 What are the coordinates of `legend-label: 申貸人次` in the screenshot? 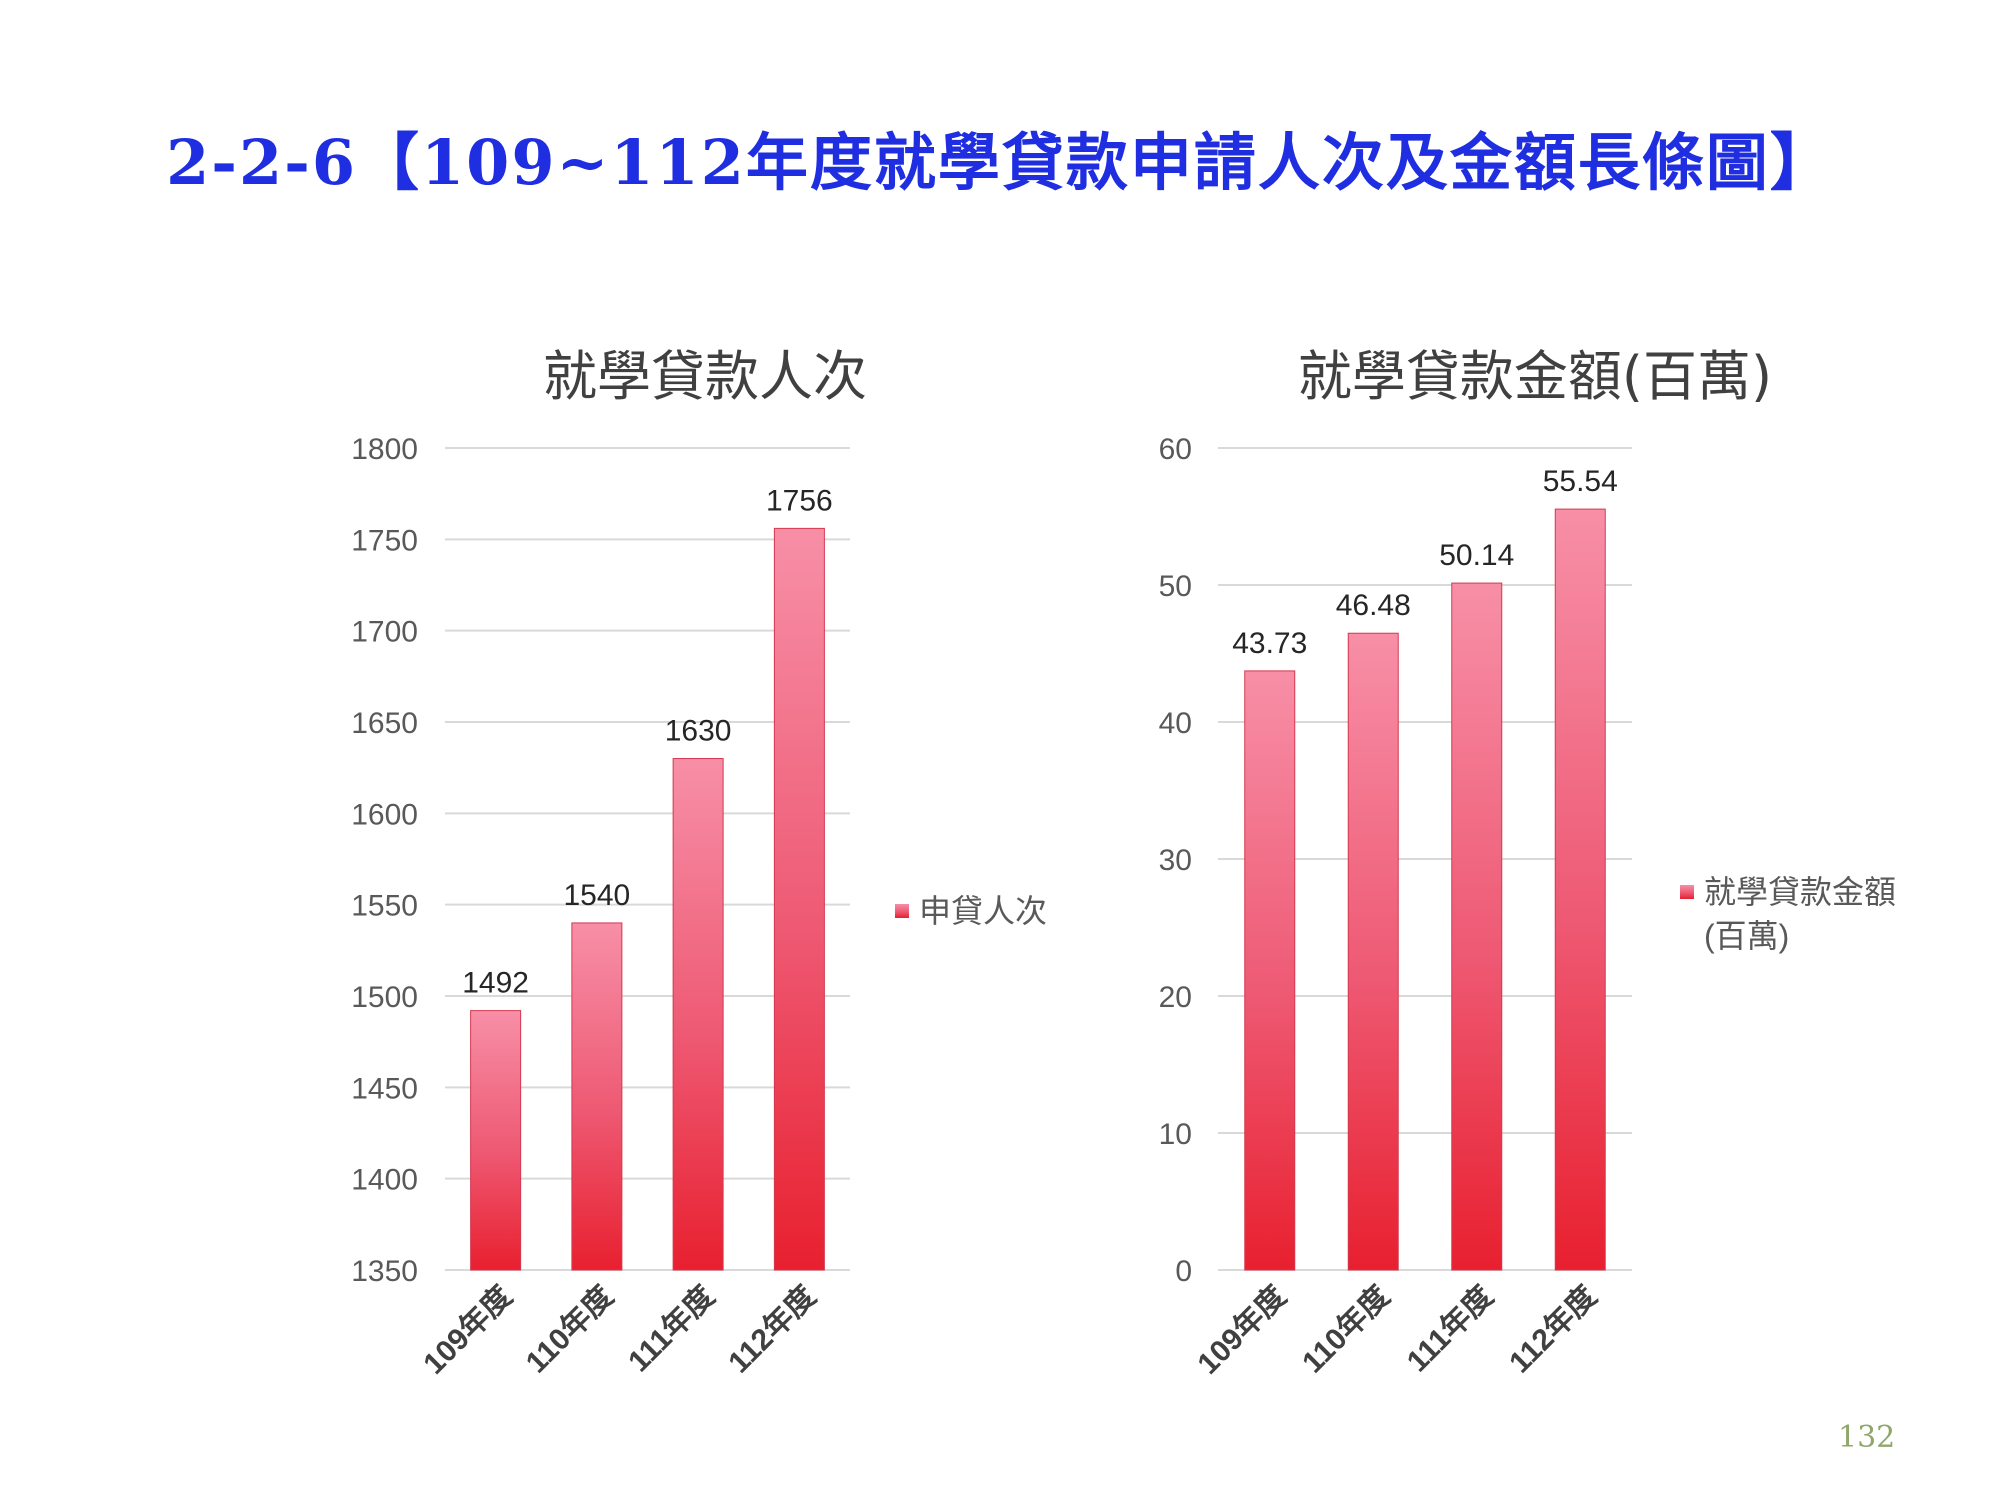 It's located at (983, 911).